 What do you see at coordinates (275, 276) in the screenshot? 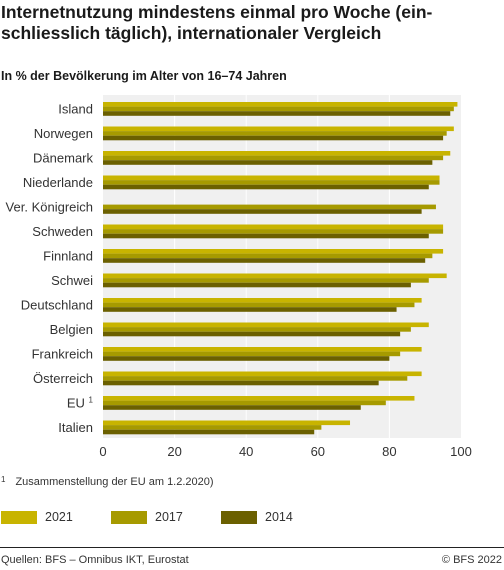
I see `bar-schwei-2021` at bounding box center [275, 276].